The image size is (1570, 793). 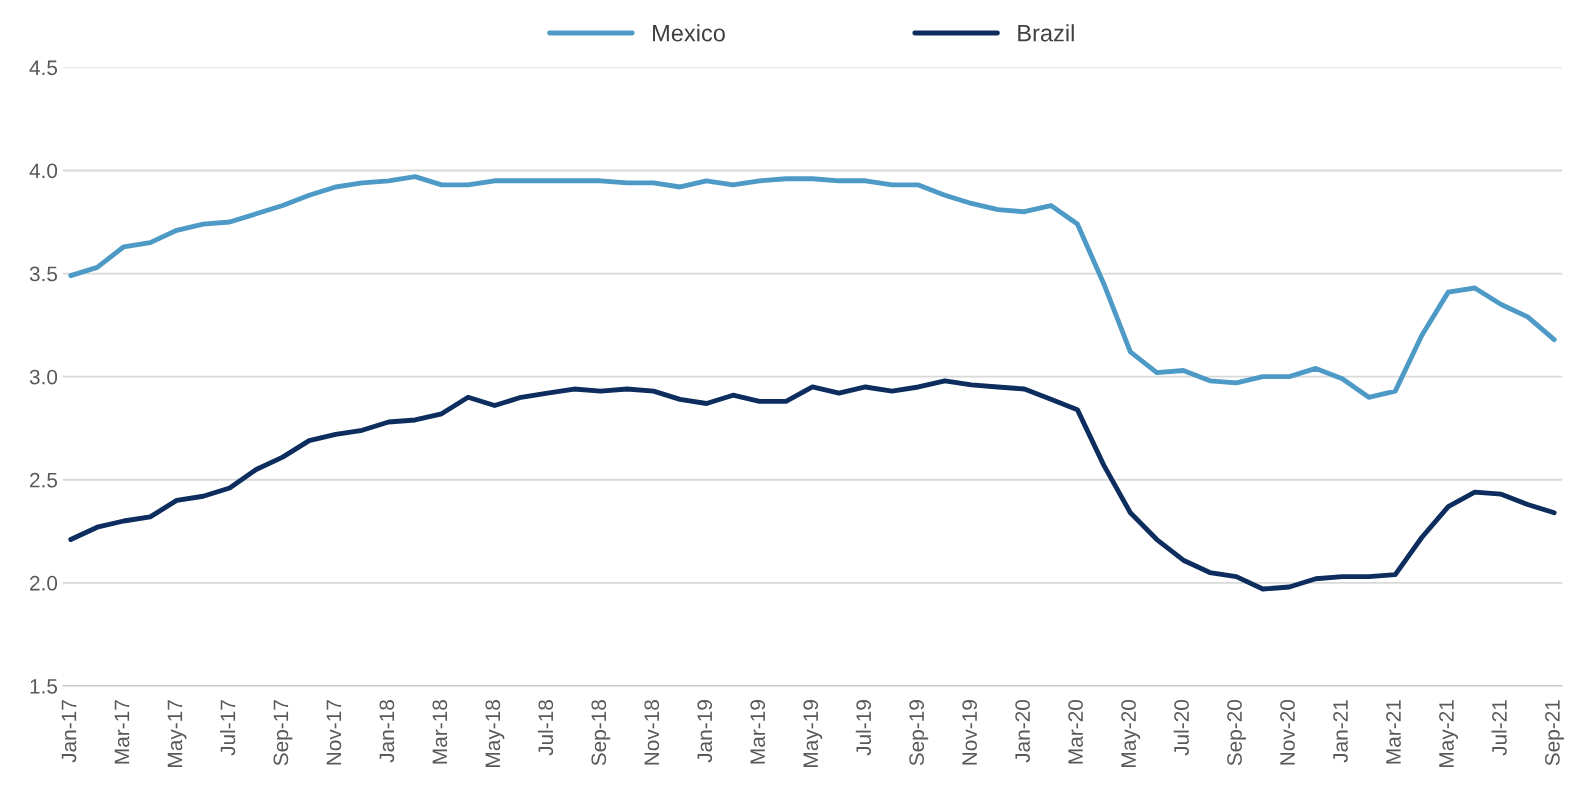 What do you see at coordinates (177, 733) in the screenshot?
I see `x-tick-label: May-17` at bounding box center [177, 733].